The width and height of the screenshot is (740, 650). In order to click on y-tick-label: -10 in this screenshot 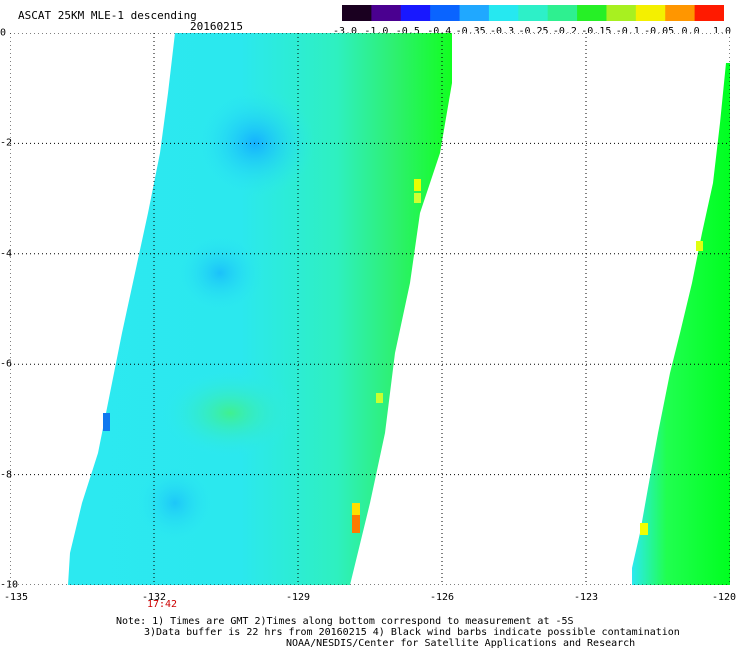, I will do `click(9, 585)`.